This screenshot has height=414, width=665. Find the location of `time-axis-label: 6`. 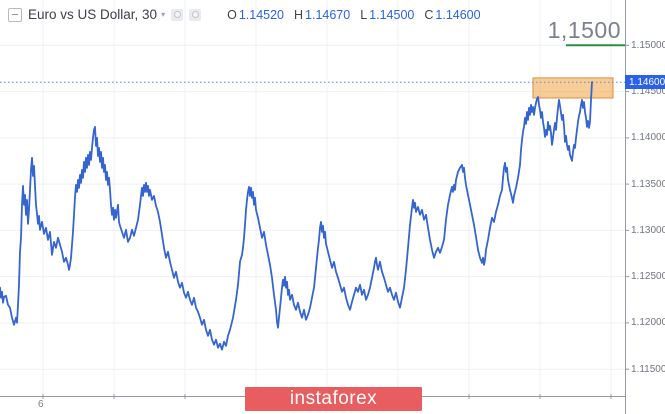

time-axis-label: 6 is located at coordinates (41, 404).